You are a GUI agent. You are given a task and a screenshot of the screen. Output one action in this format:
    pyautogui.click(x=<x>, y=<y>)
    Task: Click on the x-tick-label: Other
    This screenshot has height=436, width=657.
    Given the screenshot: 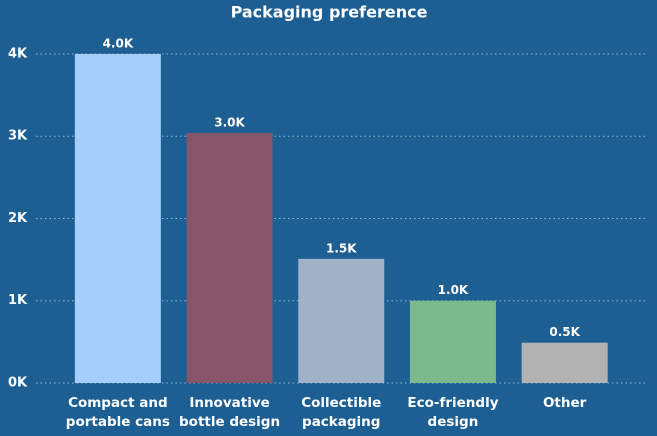 What is the action you would take?
    pyautogui.click(x=564, y=403)
    